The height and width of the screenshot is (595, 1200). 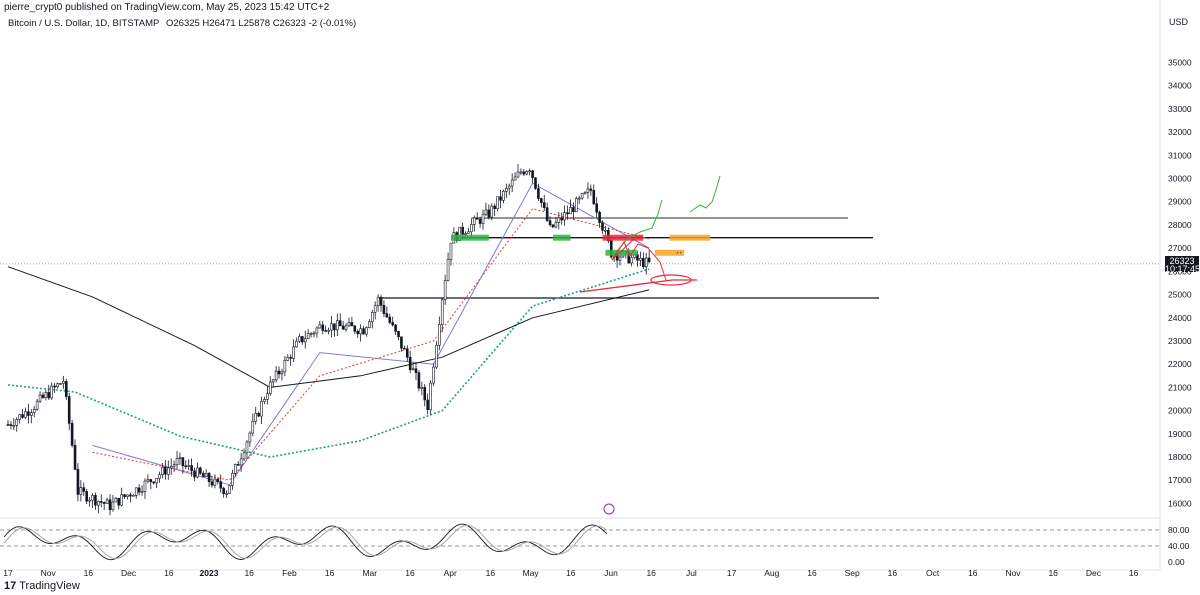 What do you see at coordinates (639, 260) in the screenshot?
I see `bearish-scenario-drawing` at bounding box center [639, 260].